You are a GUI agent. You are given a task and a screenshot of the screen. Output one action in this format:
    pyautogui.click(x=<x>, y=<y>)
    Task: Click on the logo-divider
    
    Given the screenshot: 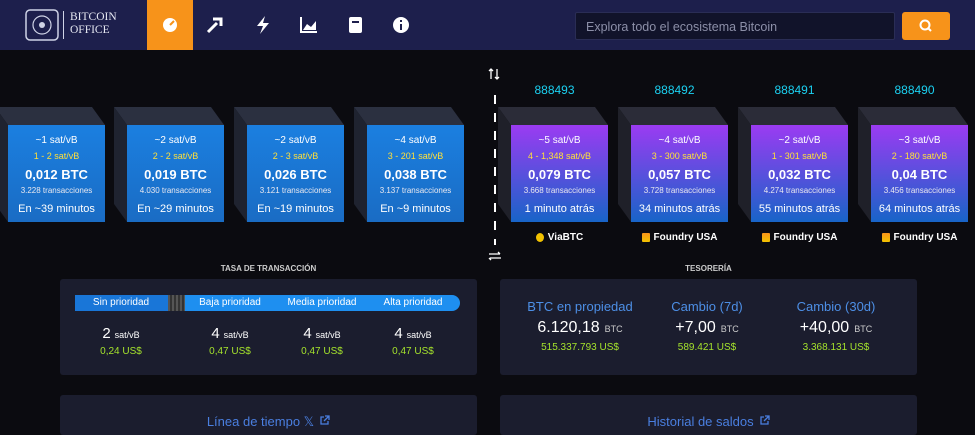 What is the action you would take?
    pyautogui.click(x=63, y=25)
    